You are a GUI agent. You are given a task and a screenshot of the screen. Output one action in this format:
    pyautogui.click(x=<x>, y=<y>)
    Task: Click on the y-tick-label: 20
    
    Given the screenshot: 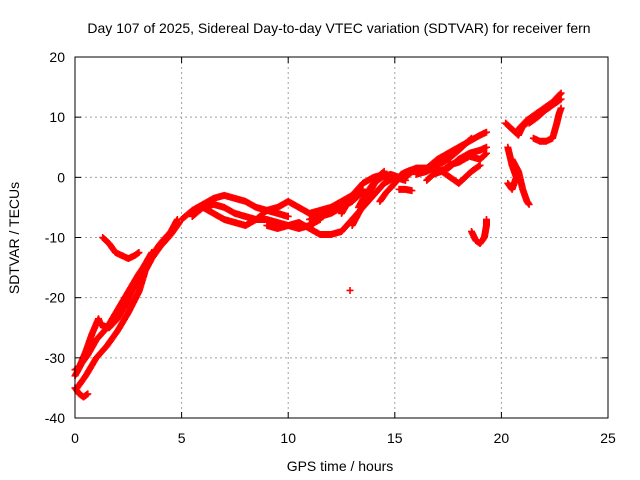 What is the action you would take?
    pyautogui.click(x=57, y=57)
    